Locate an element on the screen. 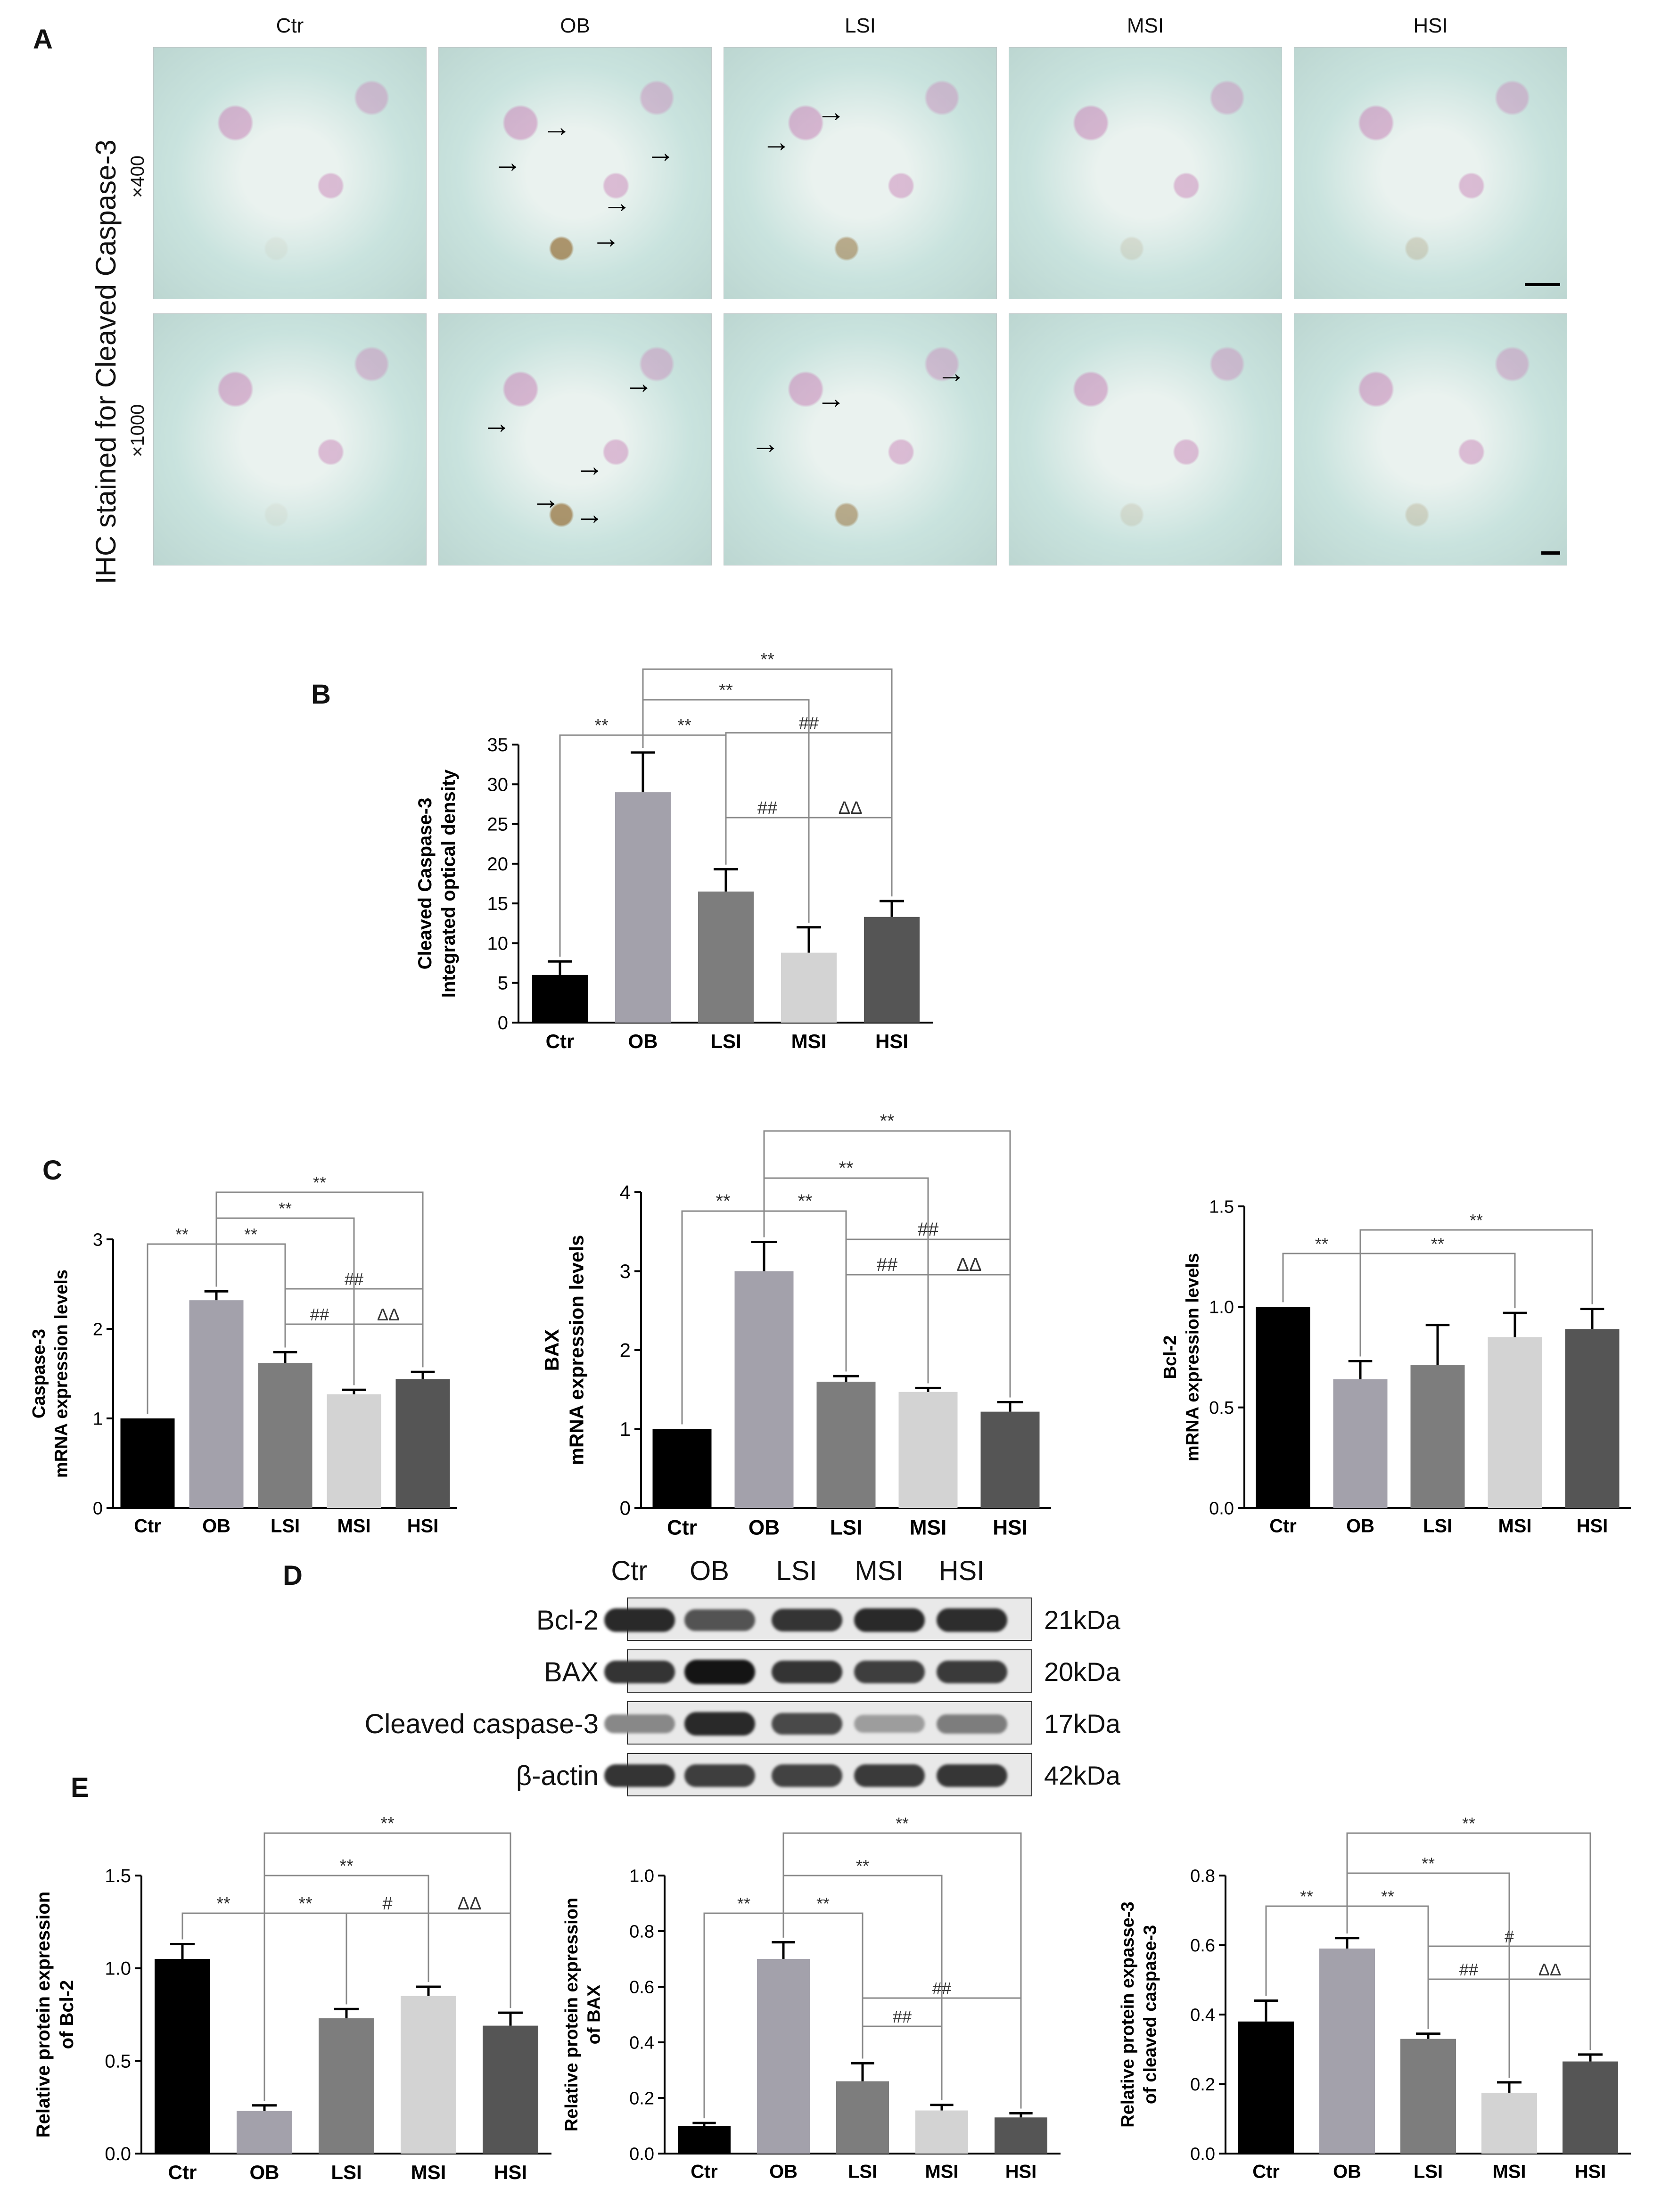  y-tick-label: 5 is located at coordinates (503, 983).